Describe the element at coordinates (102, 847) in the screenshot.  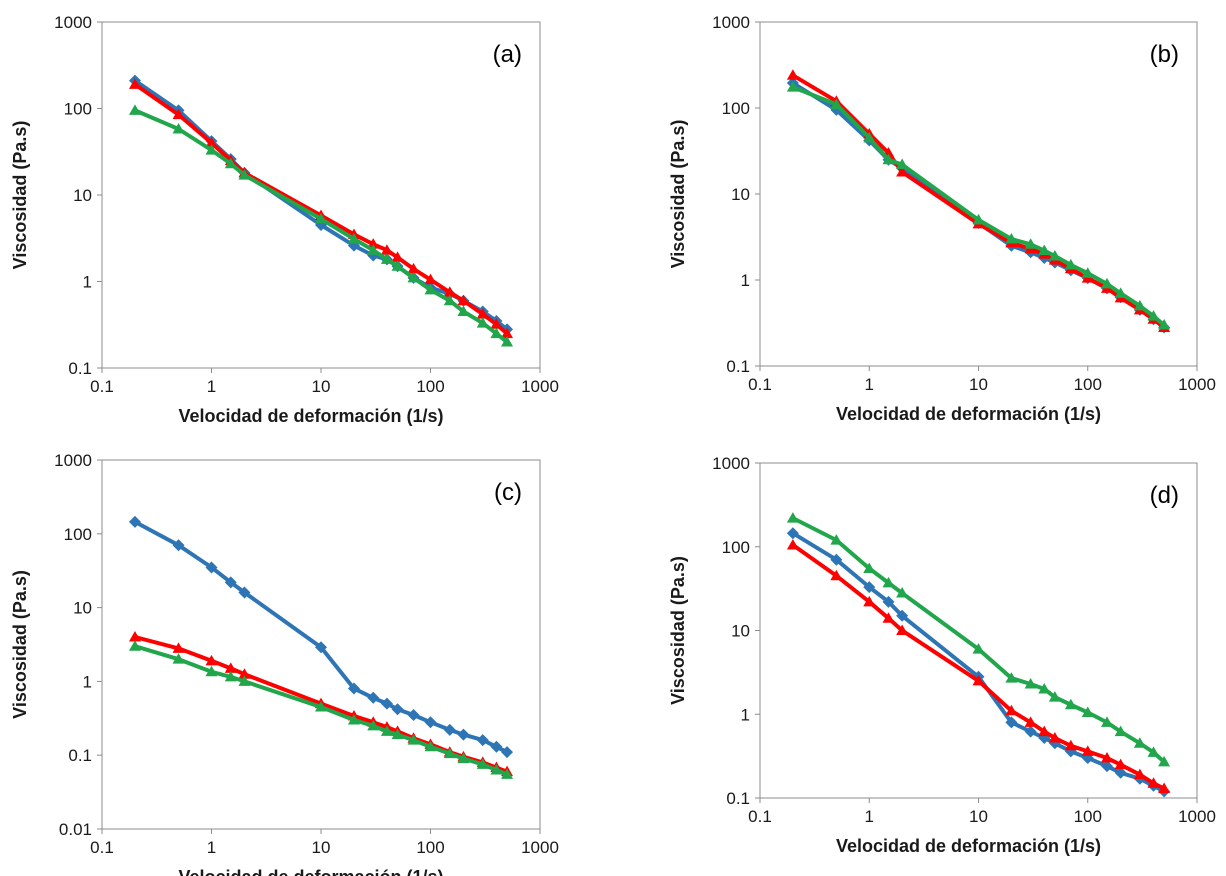
I see `x-tick-label: 0.1` at that location.